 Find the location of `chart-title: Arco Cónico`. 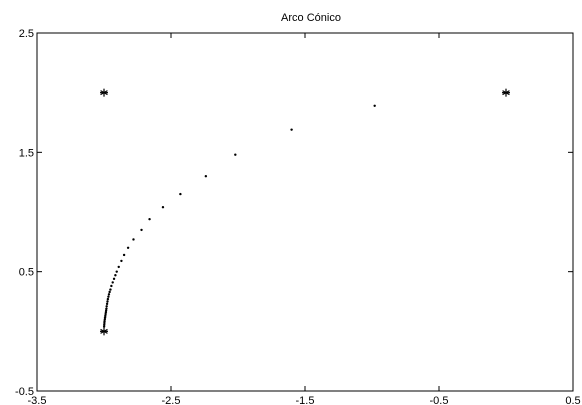

chart-title: Arco Cónico is located at coordinates (311, 18).